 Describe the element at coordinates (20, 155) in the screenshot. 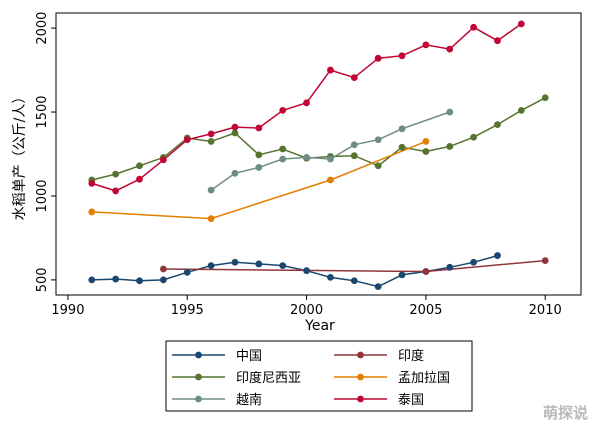

I see `y-axis-title: 水稻单产（公斤/人）` at that location.